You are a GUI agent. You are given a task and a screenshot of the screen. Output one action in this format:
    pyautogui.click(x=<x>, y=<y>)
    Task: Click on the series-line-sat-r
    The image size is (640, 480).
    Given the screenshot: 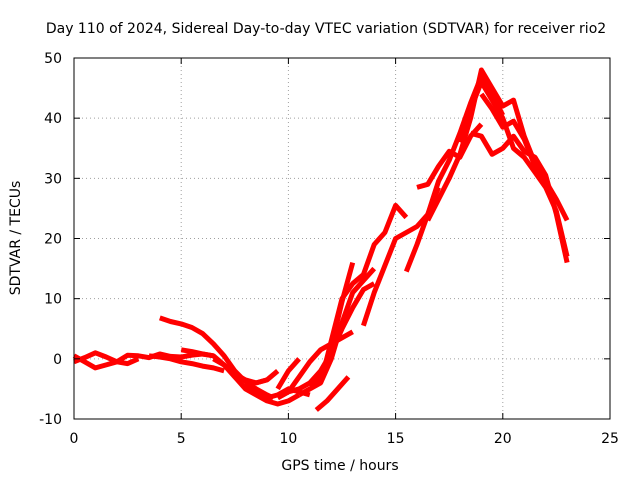 What is the action you would take?
    pyautogui.click(x=450, y=156)
    